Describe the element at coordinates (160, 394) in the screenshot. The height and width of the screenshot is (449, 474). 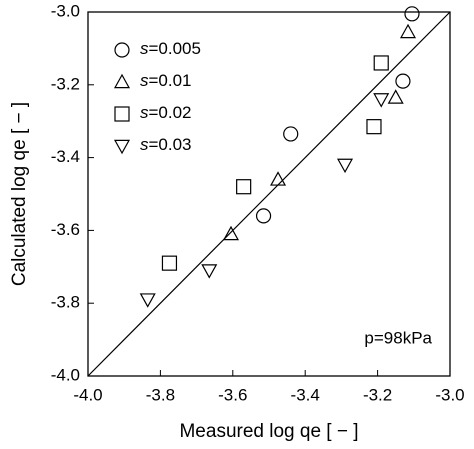
I see `x-tick-label: -3.8` at that location.